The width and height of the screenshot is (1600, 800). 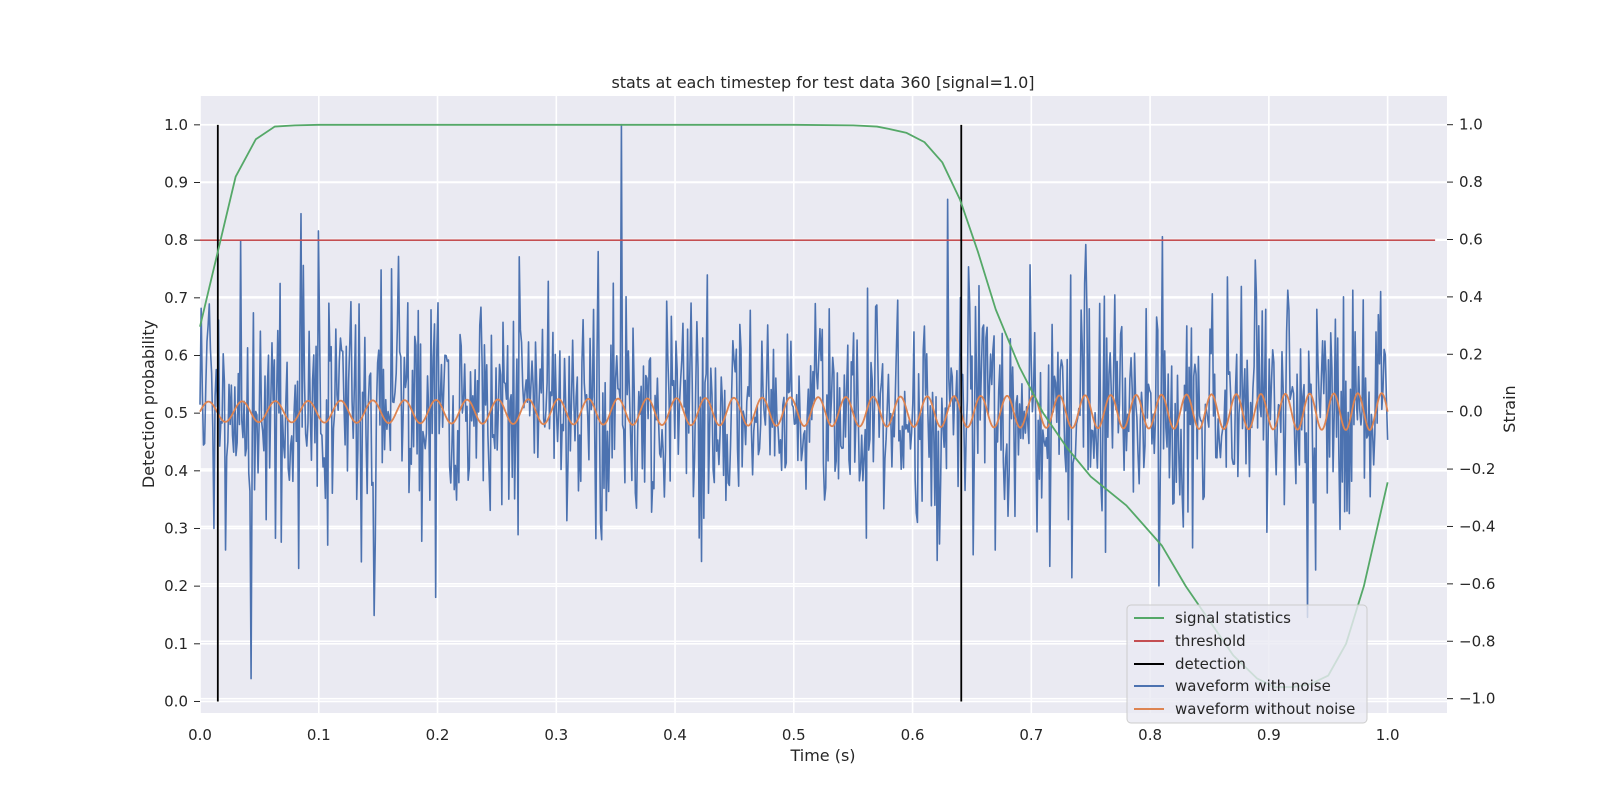 What do you see at coordinates (675, 735) in the screenshot?
I see `x-tick-label: 0.4` at bounding box center [675, 735].